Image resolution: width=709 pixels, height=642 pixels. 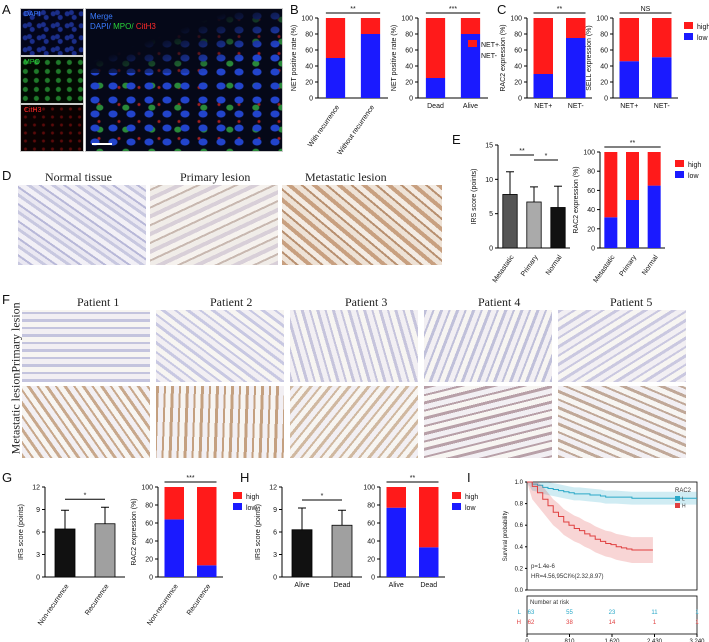 What do you see at coordinates (100, 26) in the screenshot?
I see `if-merge-channel-dapi: DAPI/` at bounding box center [100, 26].